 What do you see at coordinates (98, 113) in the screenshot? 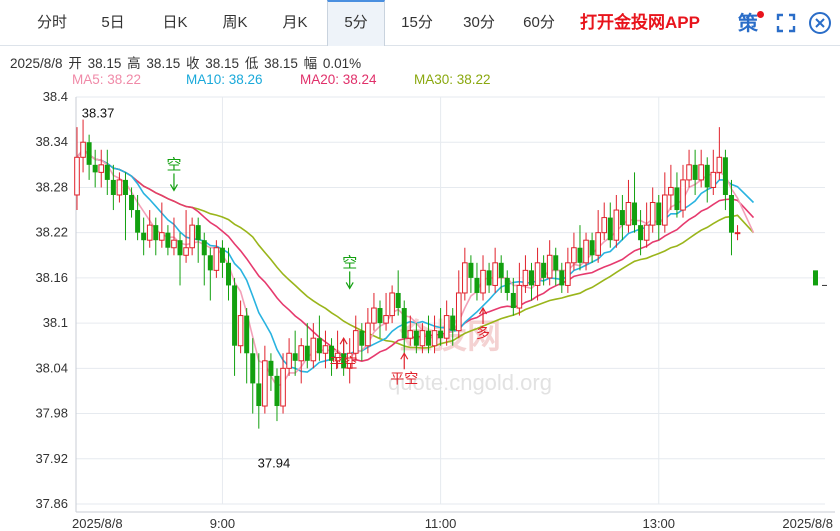
I see `high-label: 38.37` at bounding box center [98, 113].